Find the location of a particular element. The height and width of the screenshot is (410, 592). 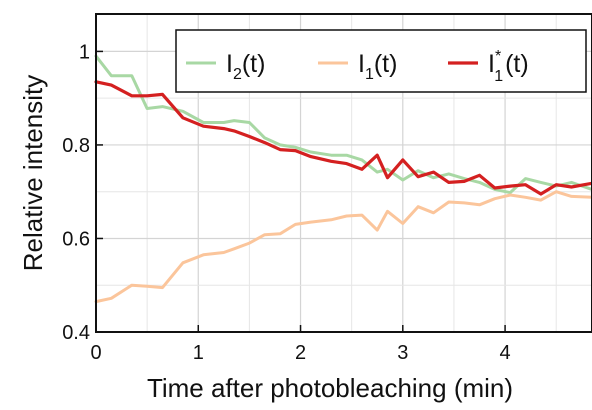

x-tick-label: 3 is located at coordinates (402, 353).